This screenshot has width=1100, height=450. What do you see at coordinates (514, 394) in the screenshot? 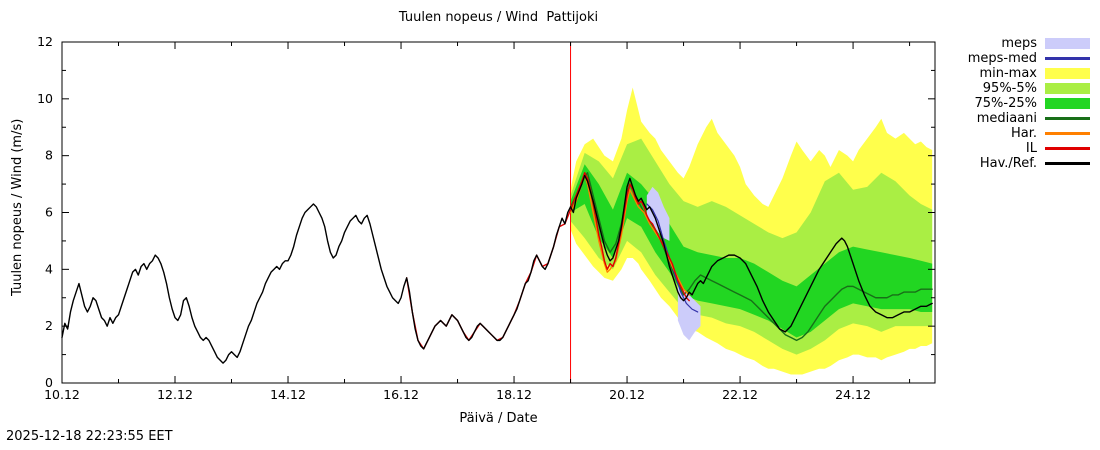
I see `x-tick-label: 18.12` at bounding box center [514, 394].